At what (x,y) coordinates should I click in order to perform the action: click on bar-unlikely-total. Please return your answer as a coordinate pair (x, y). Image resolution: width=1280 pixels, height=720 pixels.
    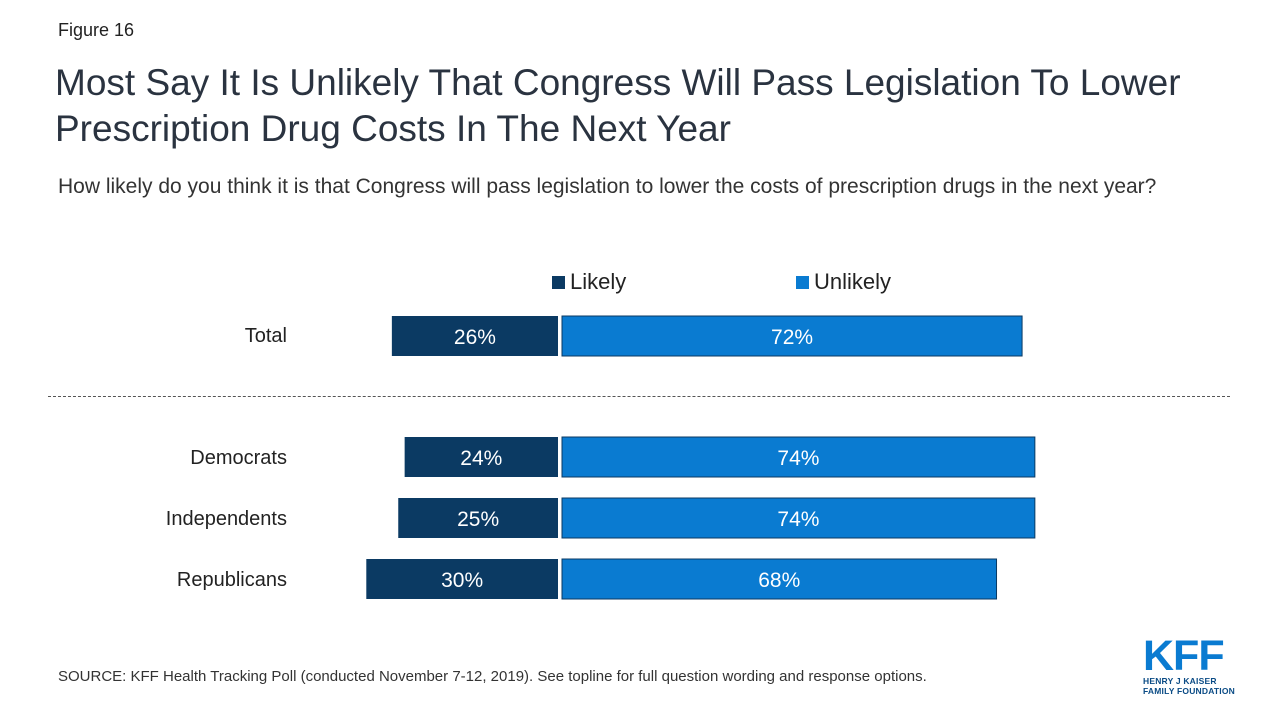
    Looking at the image, I should click on (792, 336).